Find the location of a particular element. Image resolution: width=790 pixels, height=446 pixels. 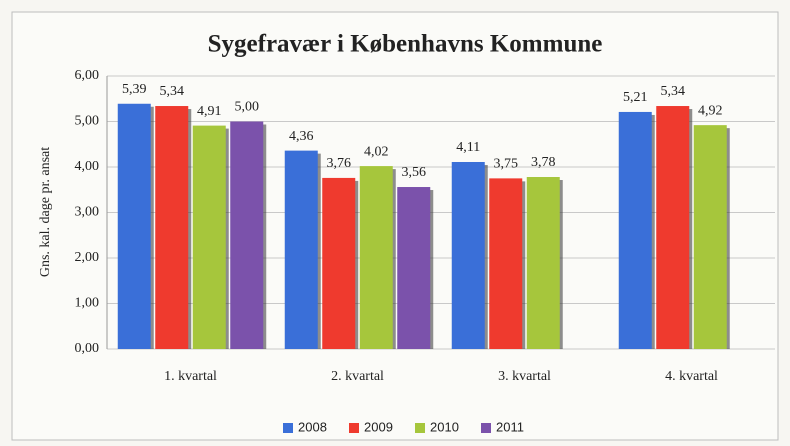

value-label: 3,78 is located at coordinates (543, 162).